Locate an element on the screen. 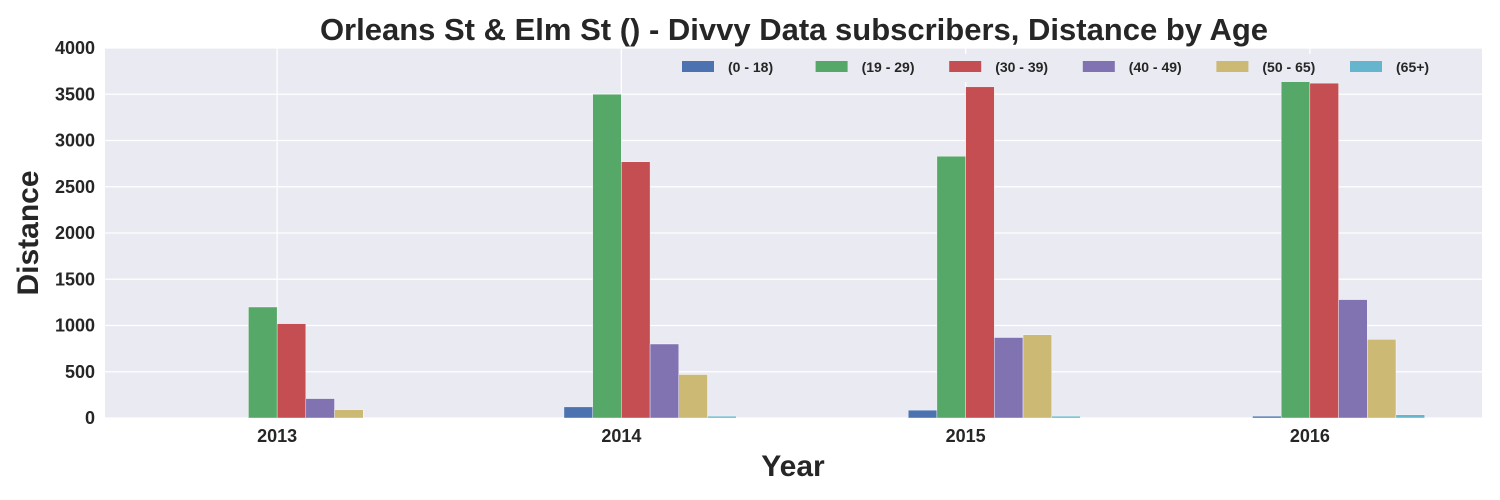 The height and width of the screenshot is (500, 1500). y-tick-labels: 0 500 1000 1500 2000 2500 3000 3500 4000 is located at coordinates (75, 233).